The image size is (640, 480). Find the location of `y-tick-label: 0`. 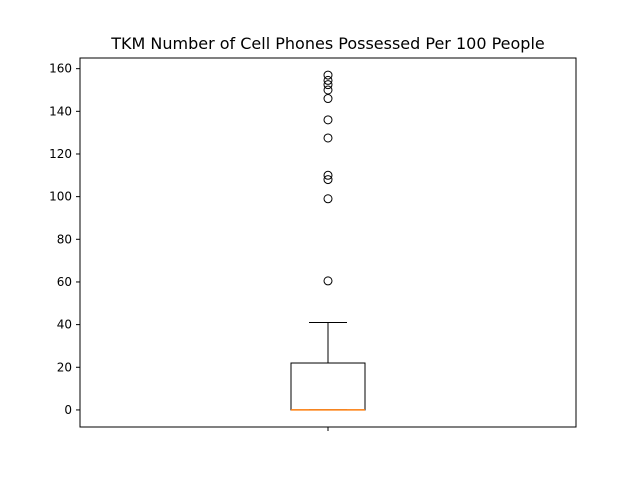

y-tick-label: 0 is located at coordinates (68, 410).